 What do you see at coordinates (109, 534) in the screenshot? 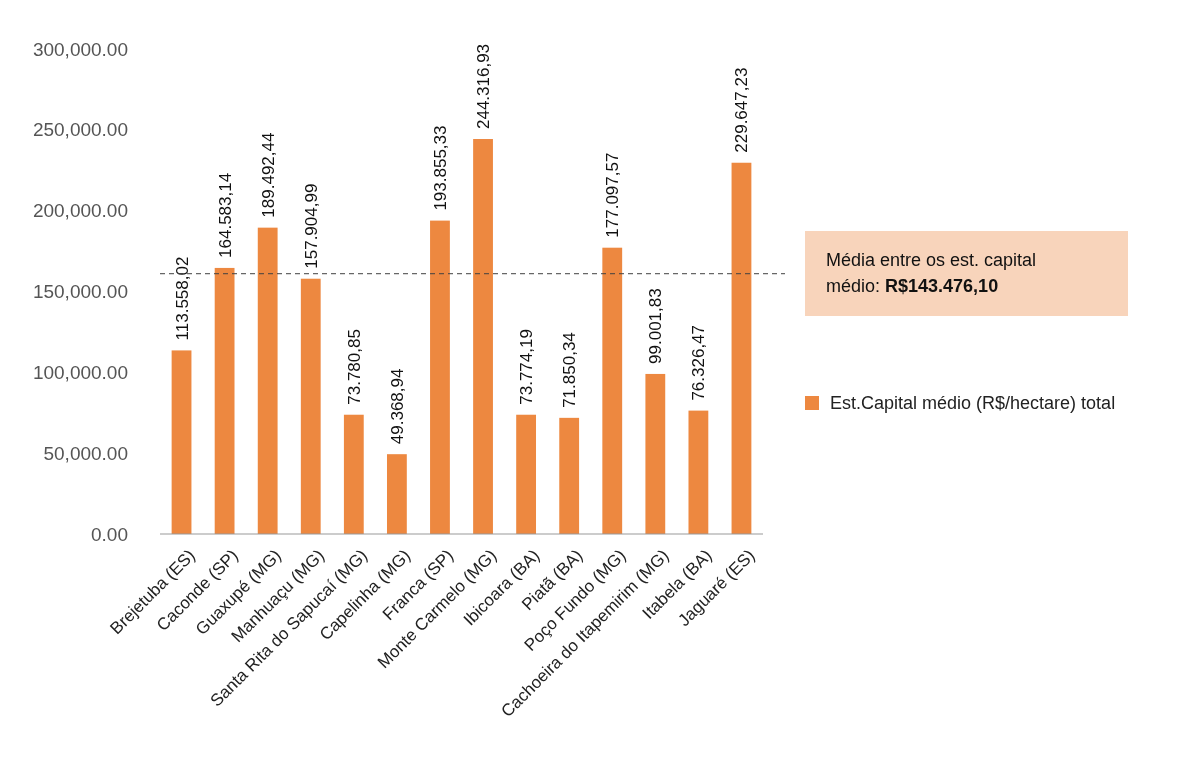
I see `y-tick-label: 0.00` at bounding box center [109, 534].